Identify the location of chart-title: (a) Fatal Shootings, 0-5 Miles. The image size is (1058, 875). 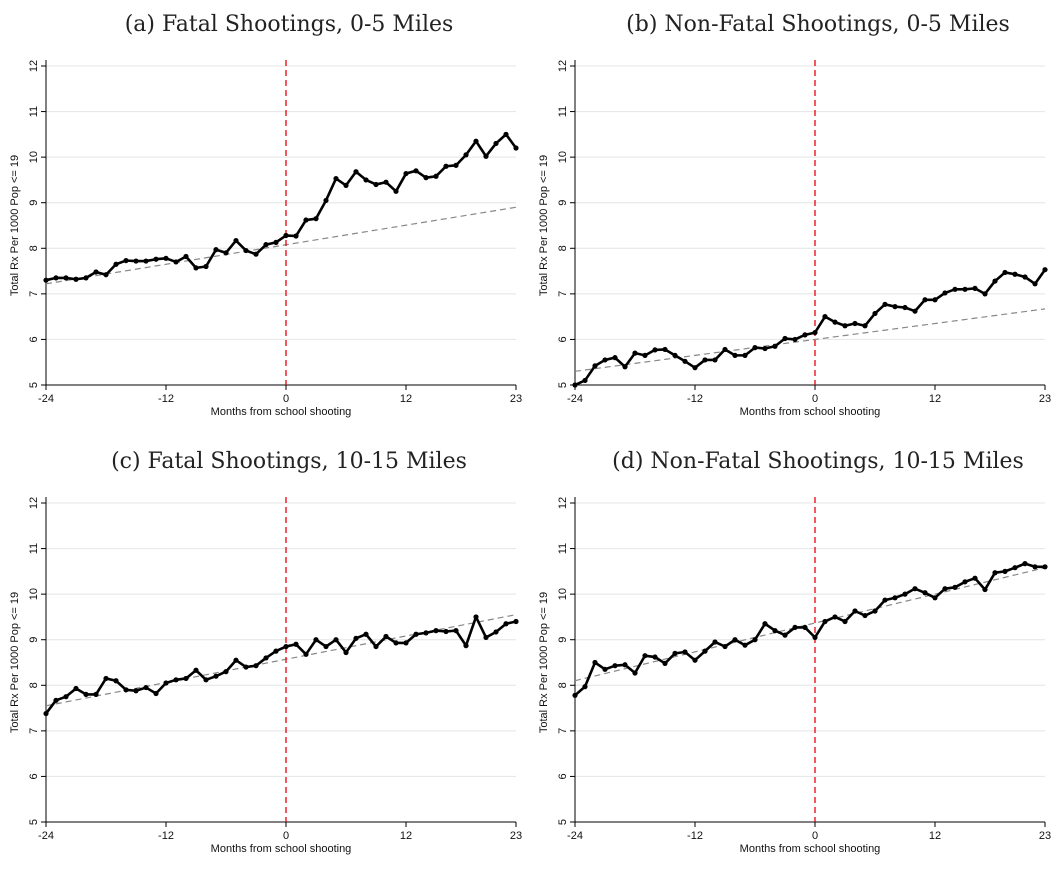
(289, 24).